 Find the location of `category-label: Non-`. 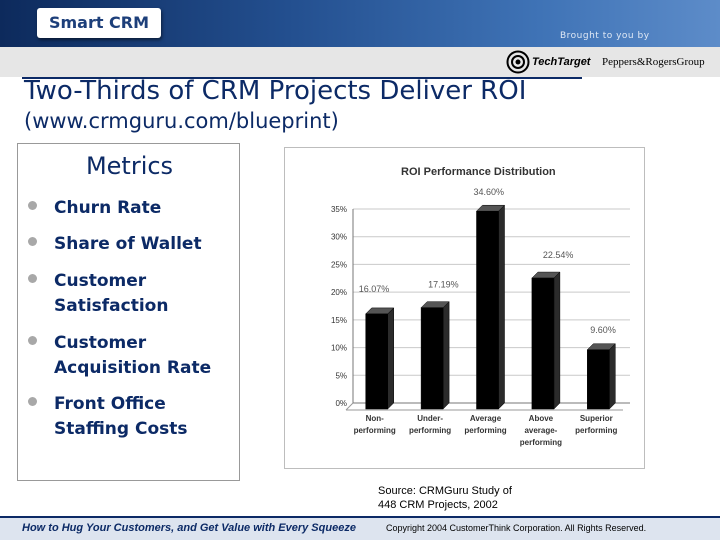

category-label: Non- is located at coordinates (375, 418).